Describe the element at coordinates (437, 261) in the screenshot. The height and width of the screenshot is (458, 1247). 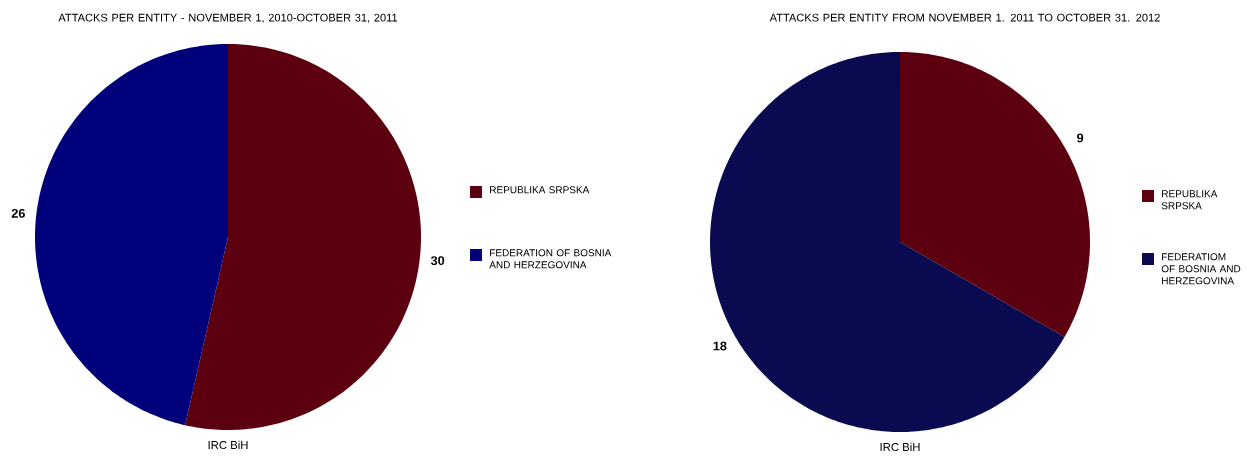
I see `data-label: 30` at that location.